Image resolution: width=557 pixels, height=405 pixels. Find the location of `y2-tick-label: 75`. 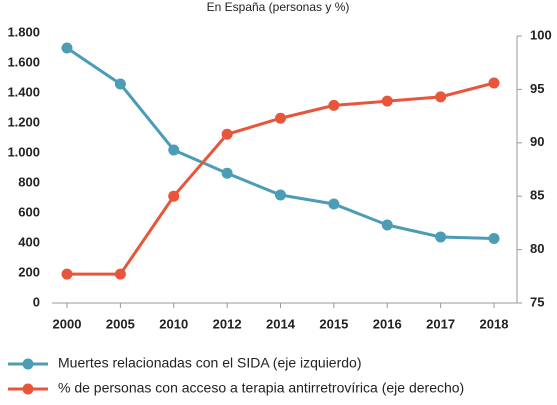

y2-tick-label: 75 is located at coordinates (537, 301).